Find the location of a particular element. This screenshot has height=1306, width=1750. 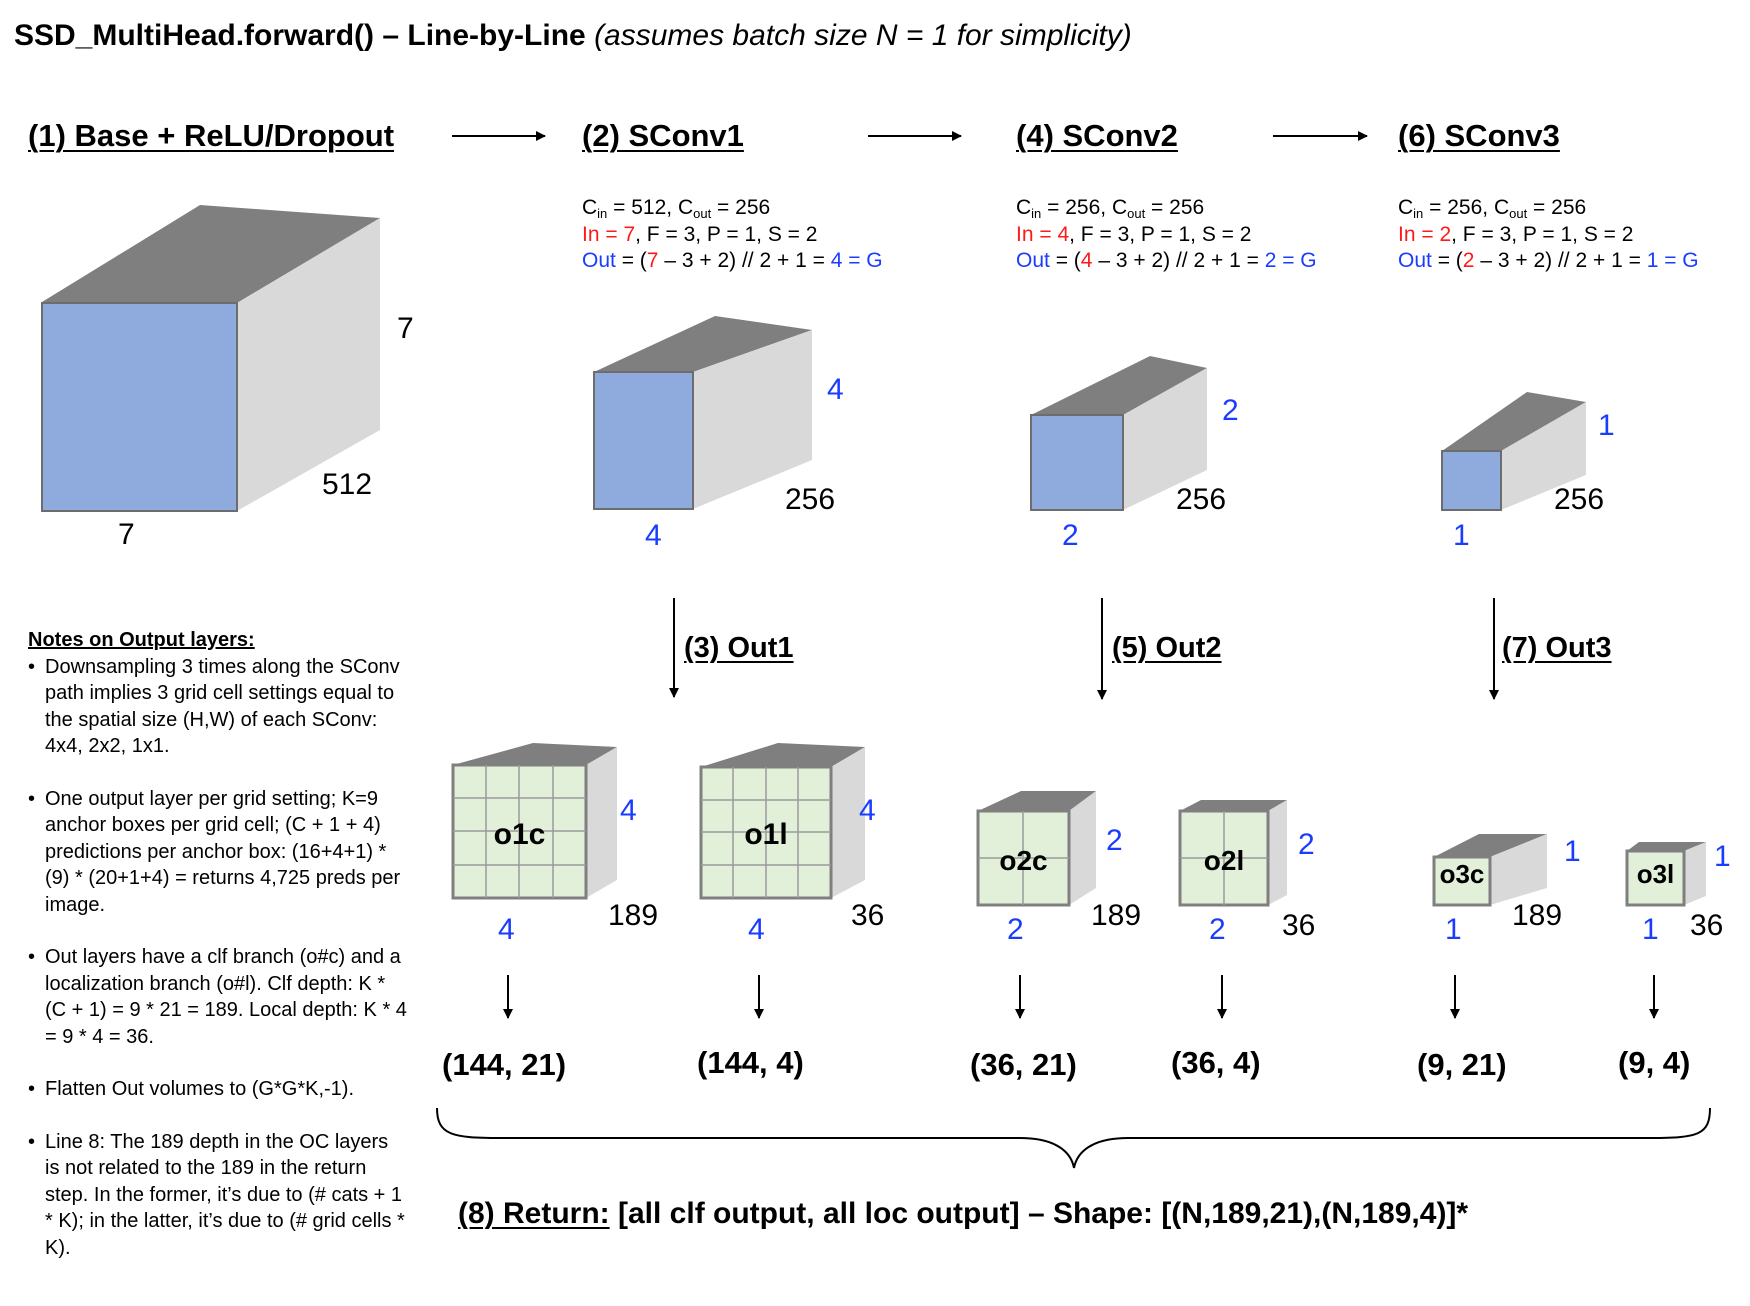

base-volume-side is located at coordinates (308, 364).